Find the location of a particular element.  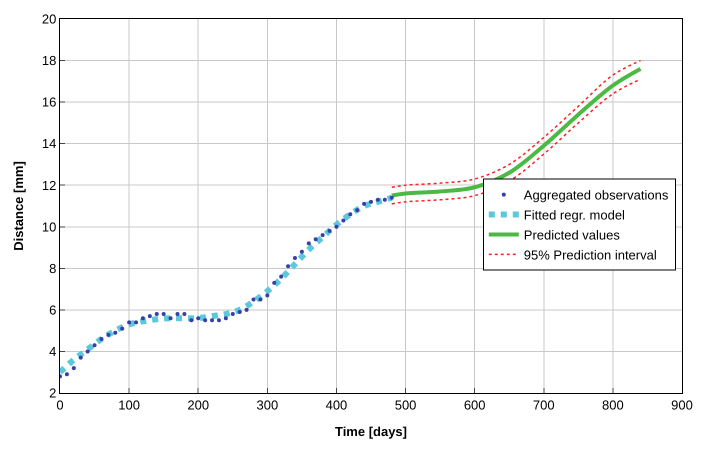

x-tick-label: 600 is located at coordinates (475, 405).